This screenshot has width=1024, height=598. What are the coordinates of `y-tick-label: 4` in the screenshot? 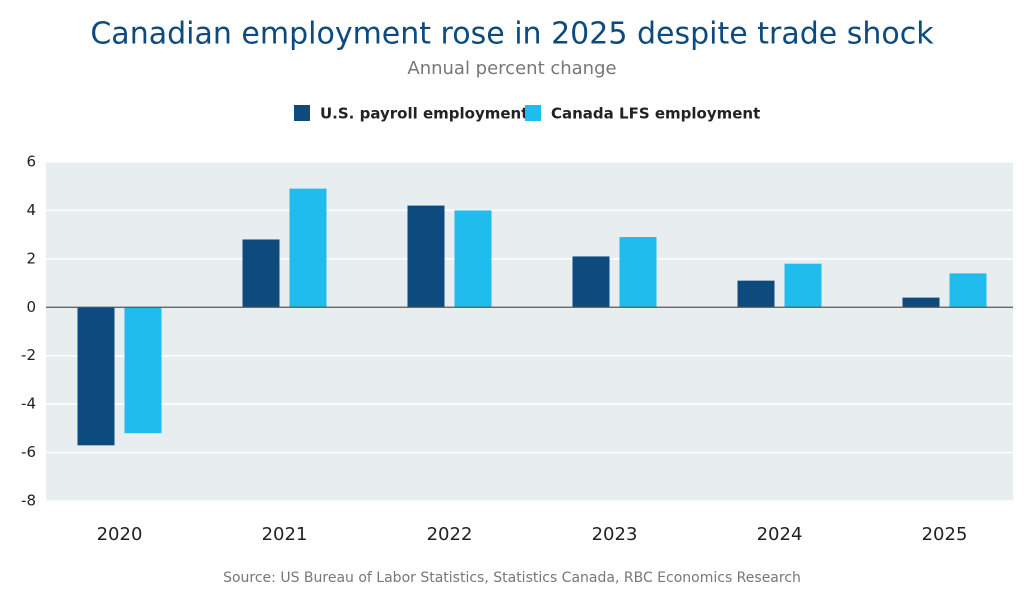 It's located at (31, 210).